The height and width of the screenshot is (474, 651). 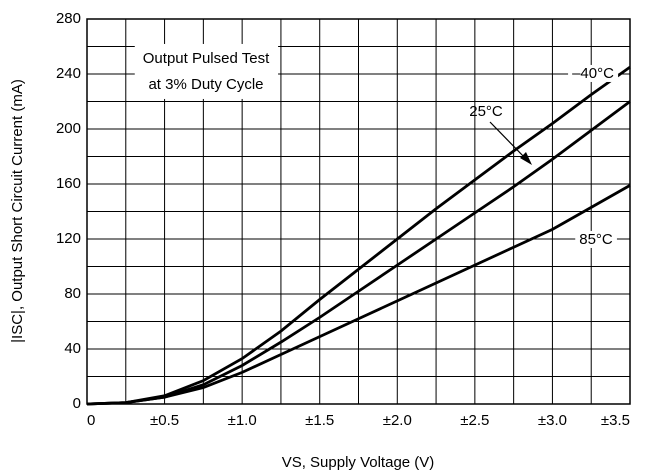 What do you see at coordinates (526, 158) in the screenshot?
I see `arrow-head` at bounding box center [526, 158].